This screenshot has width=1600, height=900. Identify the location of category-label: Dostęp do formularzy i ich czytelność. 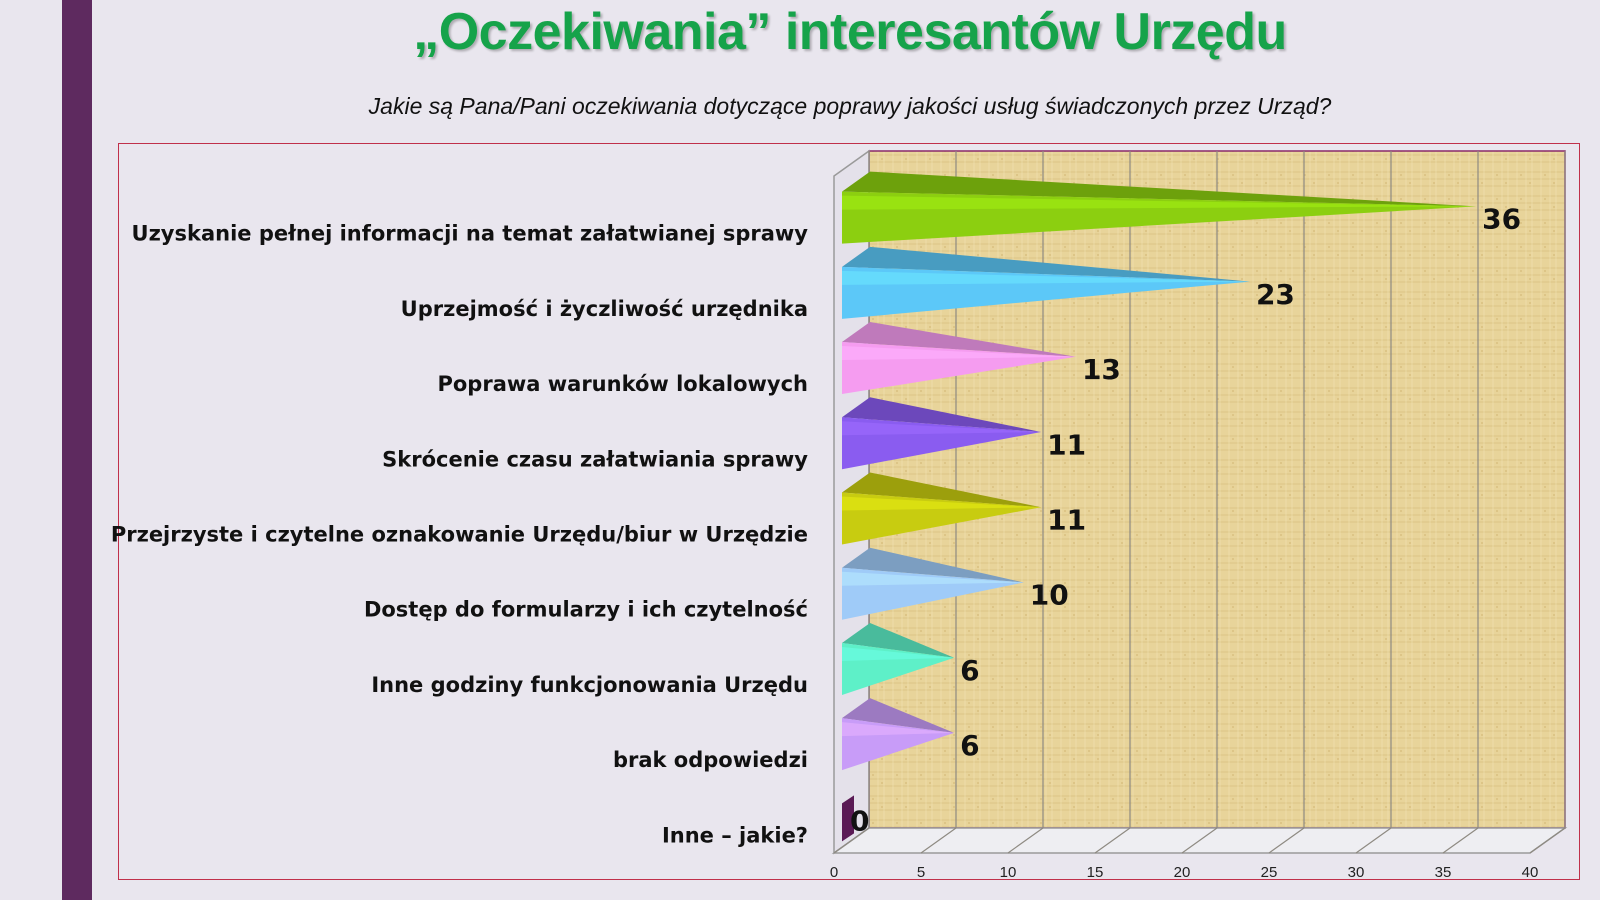
(586, 610).